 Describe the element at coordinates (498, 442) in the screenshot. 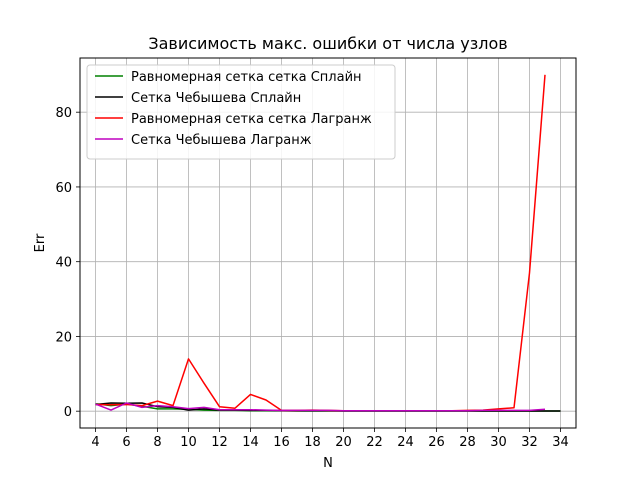

I see `x-tick-label: 30` at that location.